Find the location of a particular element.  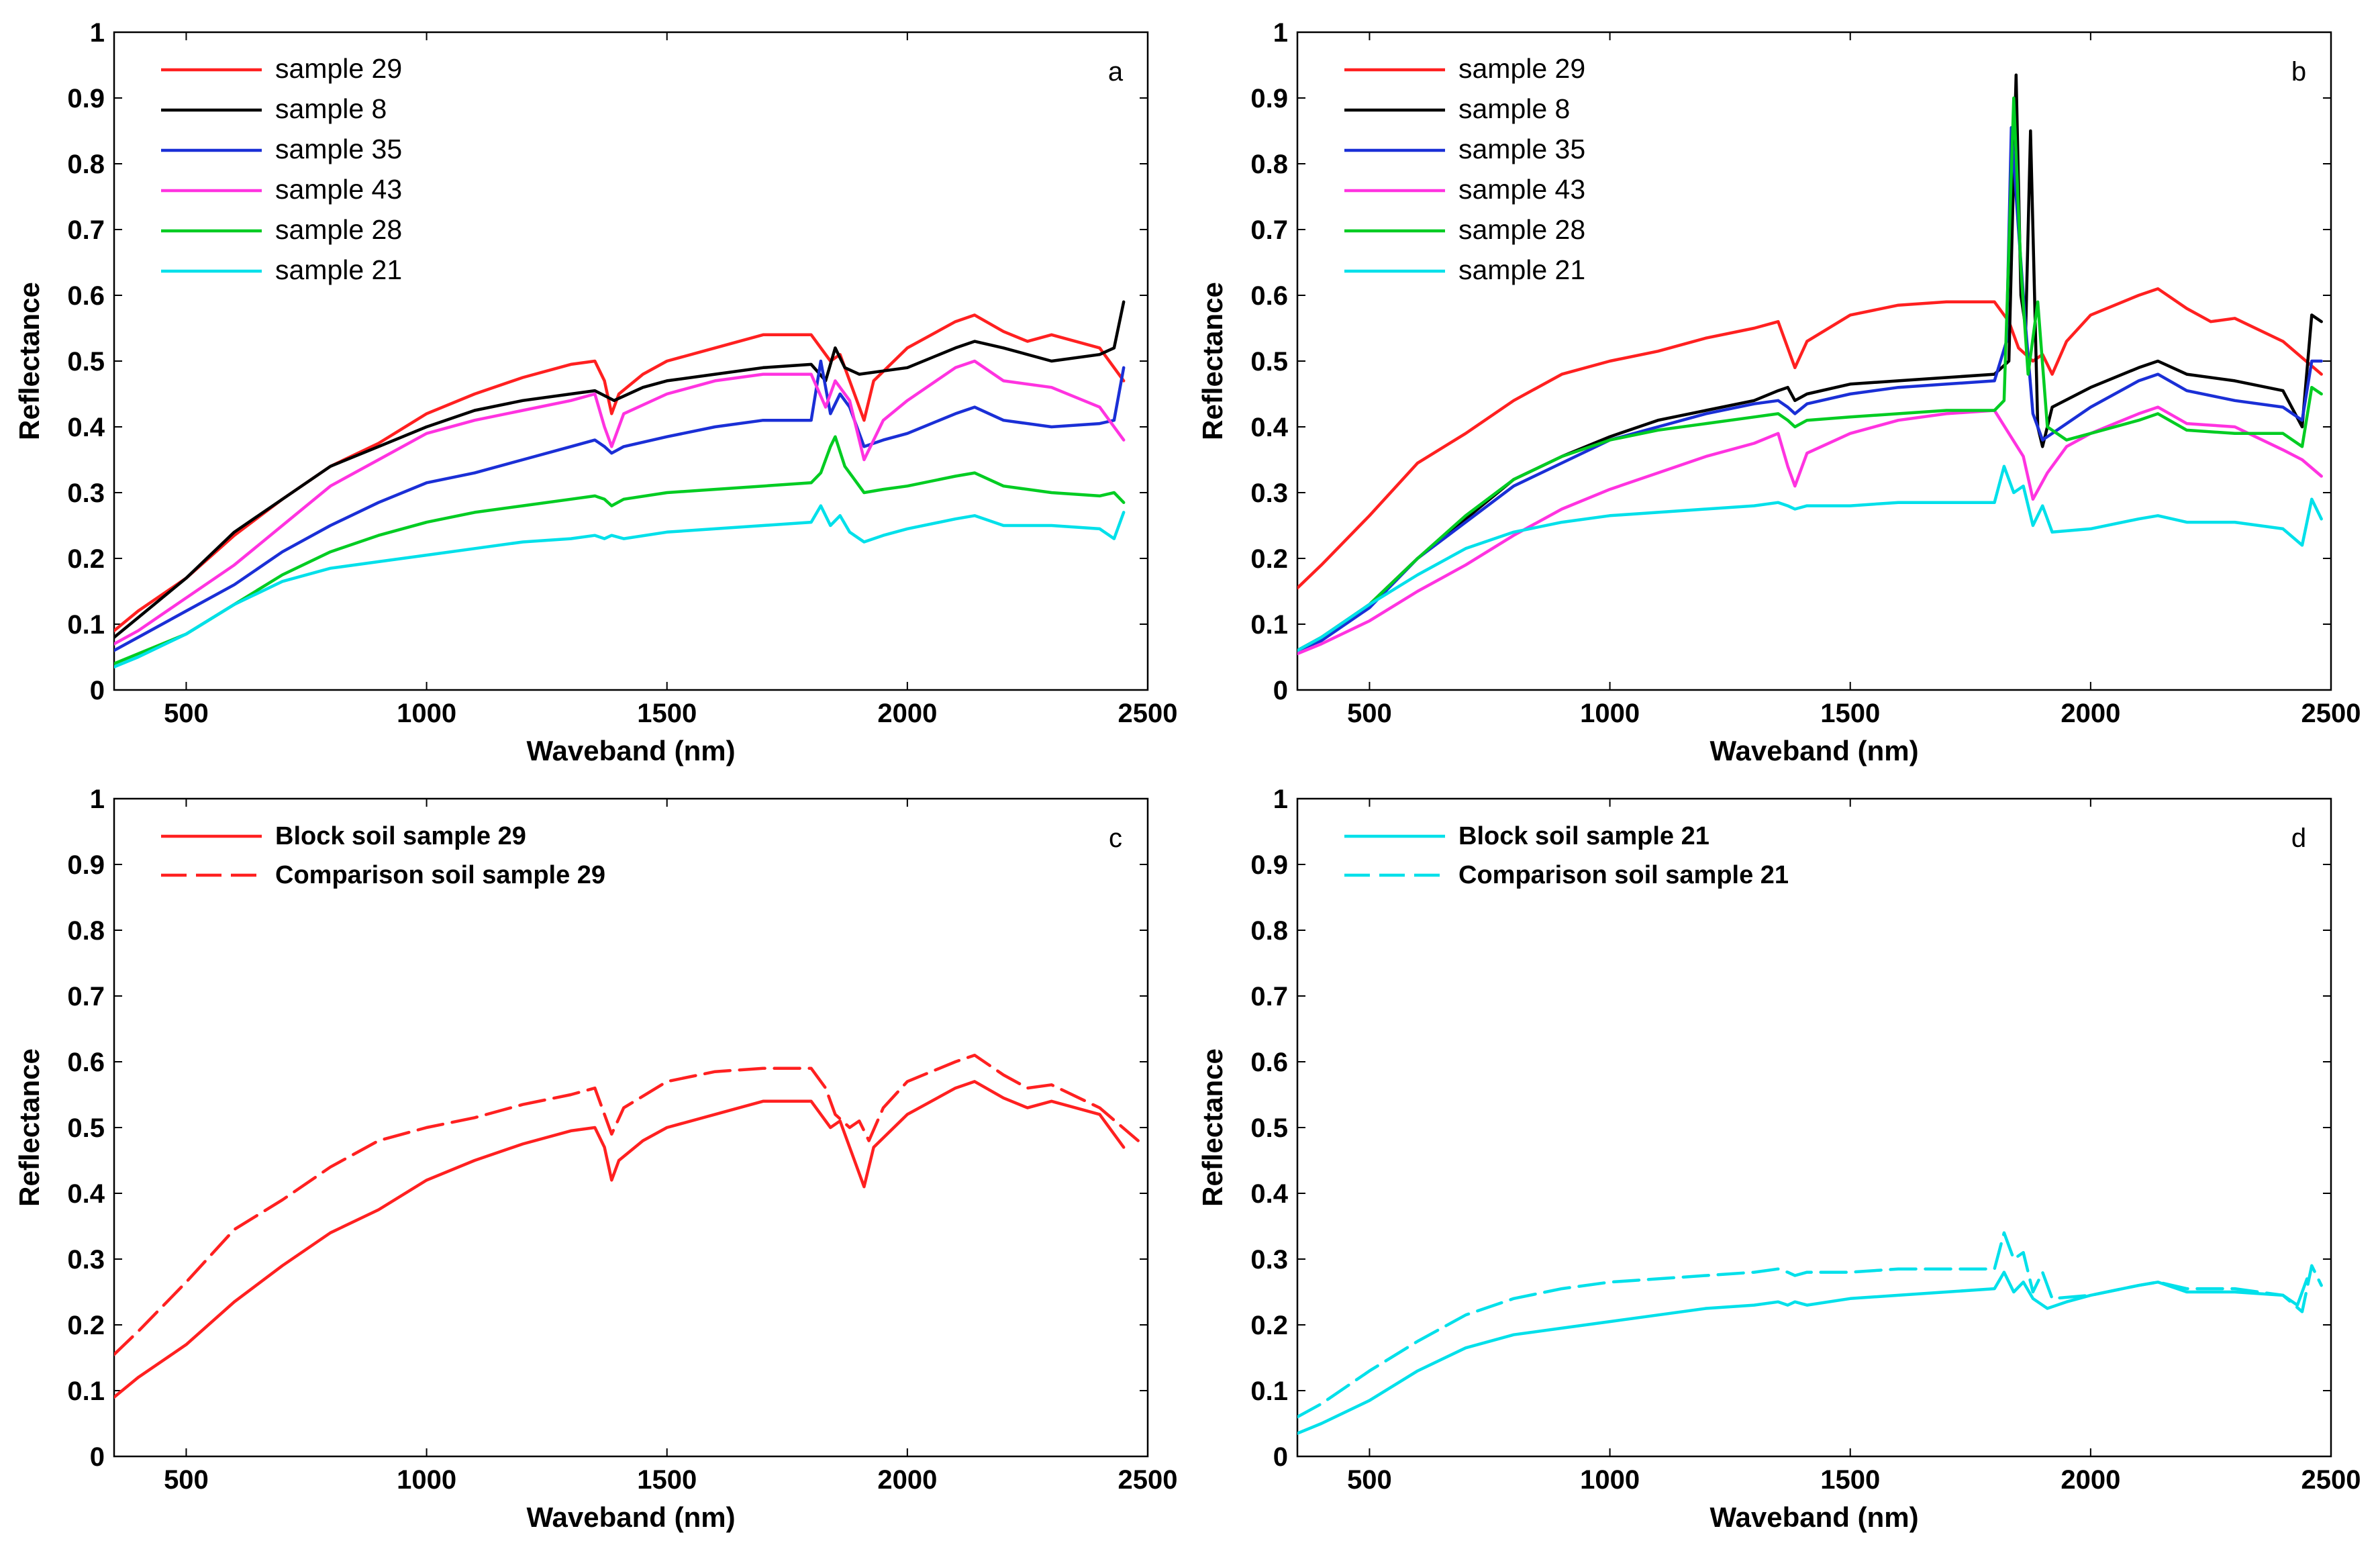

legend-label: Comparison soil sample 21 is located at coordinates (1623, 875).